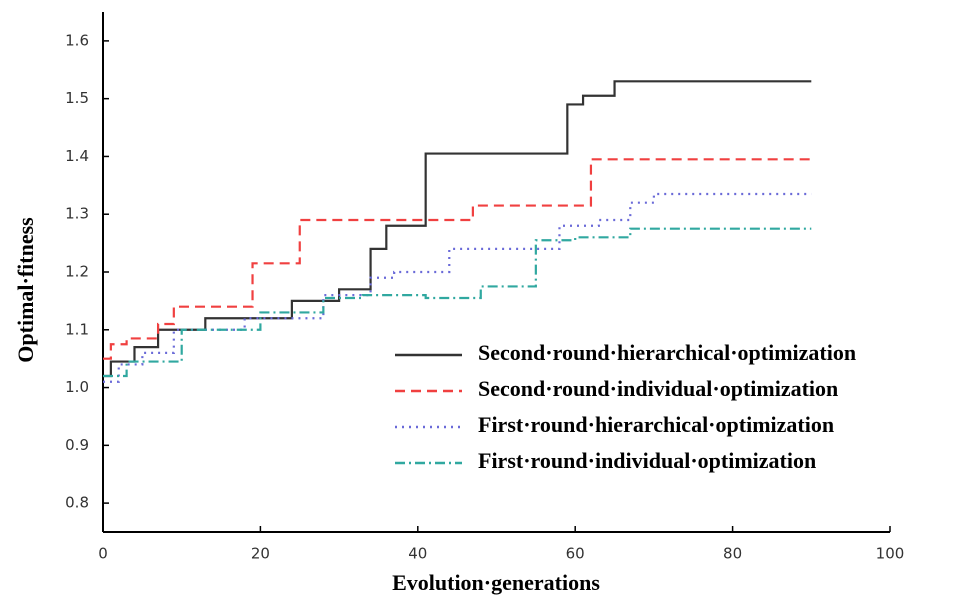  Describe the element at coordinates (25, 290) in the screenshot. I see `y-axis-label: Optimal·fitness` at that location.